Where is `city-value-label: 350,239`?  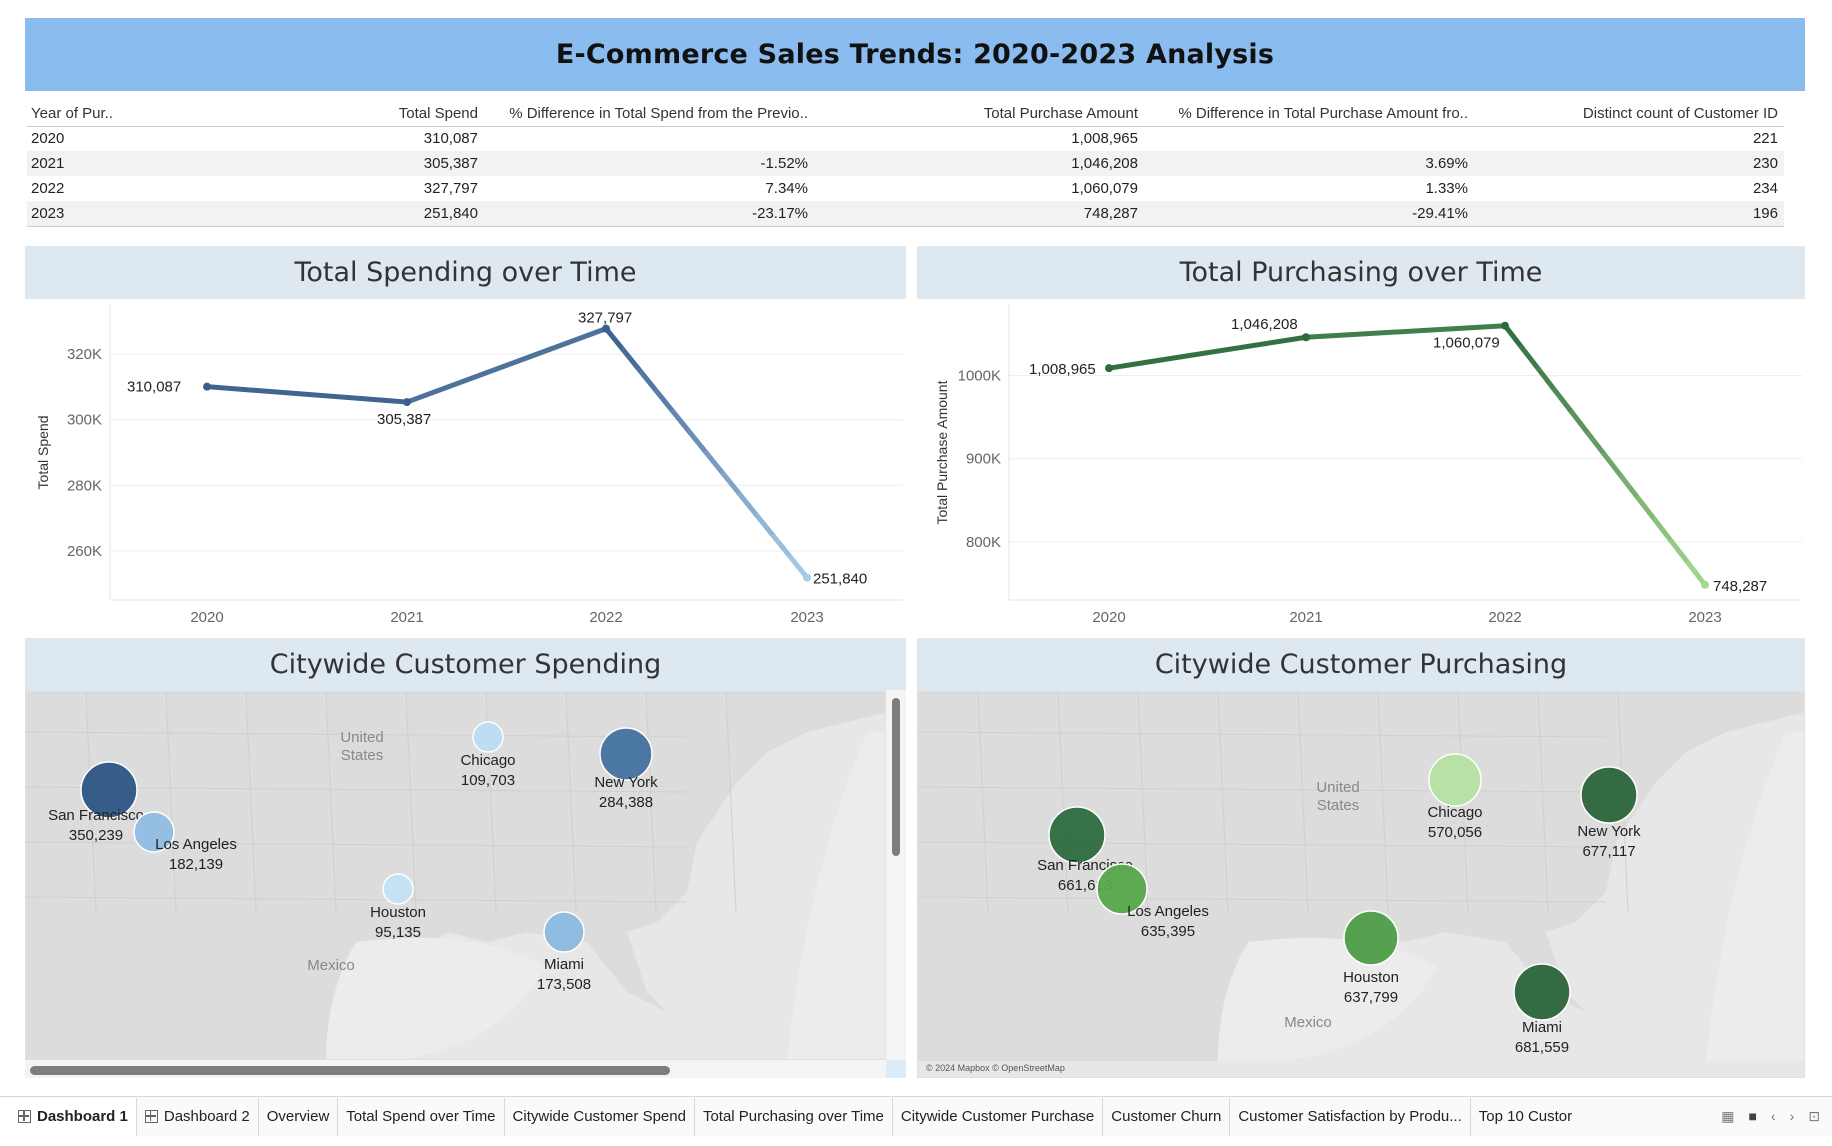
city-value-label: 350,239 is located at coordinates (96, 835).